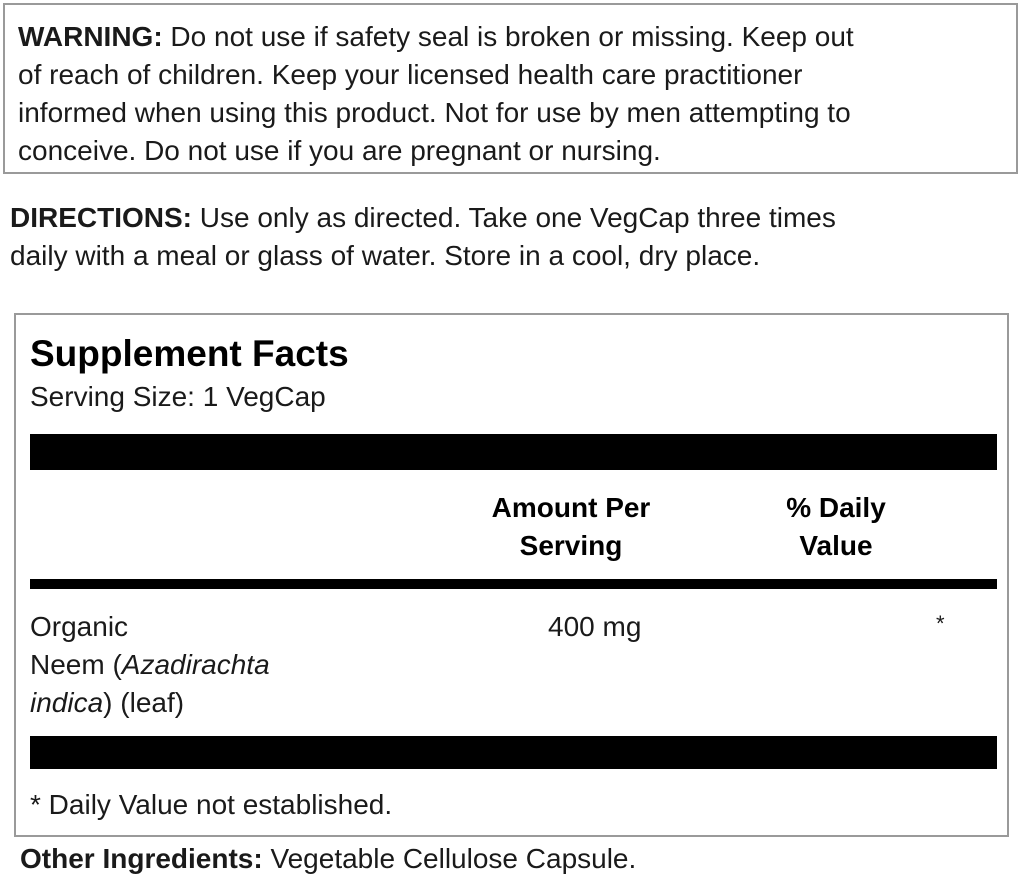 The image size is (1024, 886). What do you see at coordinates (571, 507) in the screenshot?
I see `amount-header-line: Amount Per` at bounding box center [571, 507].